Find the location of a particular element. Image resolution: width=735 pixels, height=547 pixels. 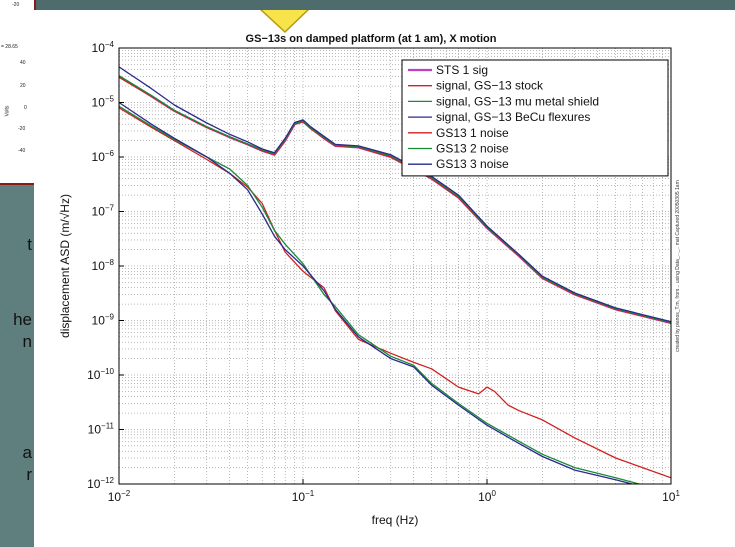

tick-label: 10⁻² is located at coordinates (119, 496).